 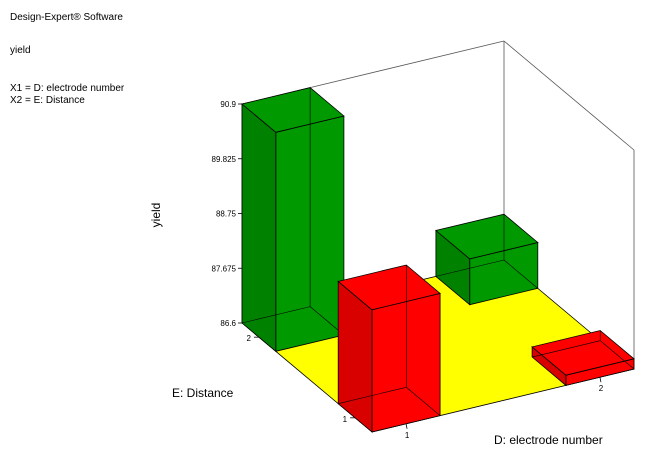 What do you see at coordinates (548, 440) in the screenshot?
I see `d-axis-label: D: electrode number` at bounding box center [548, 440].